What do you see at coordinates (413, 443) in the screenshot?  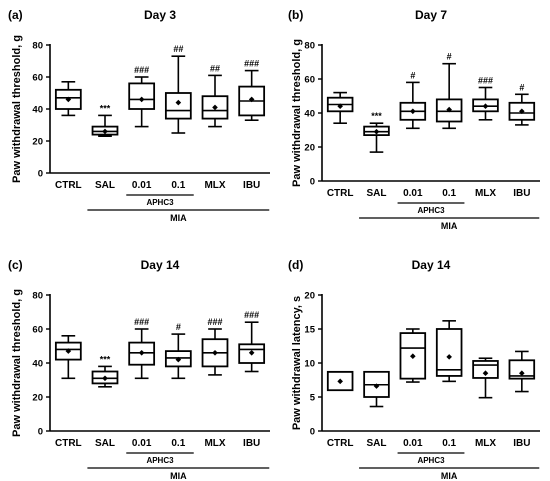 I see `category-label: 0.01` at bounding box center [413, 443].